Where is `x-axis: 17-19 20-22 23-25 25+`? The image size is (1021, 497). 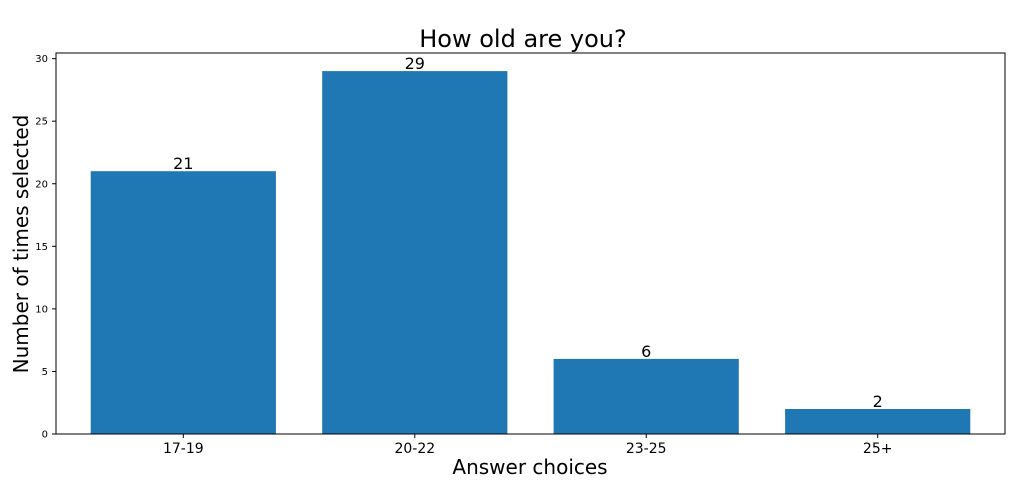
x-axis: 17-19 20-22 23-25 25+ is located at coordinates (528, 445).